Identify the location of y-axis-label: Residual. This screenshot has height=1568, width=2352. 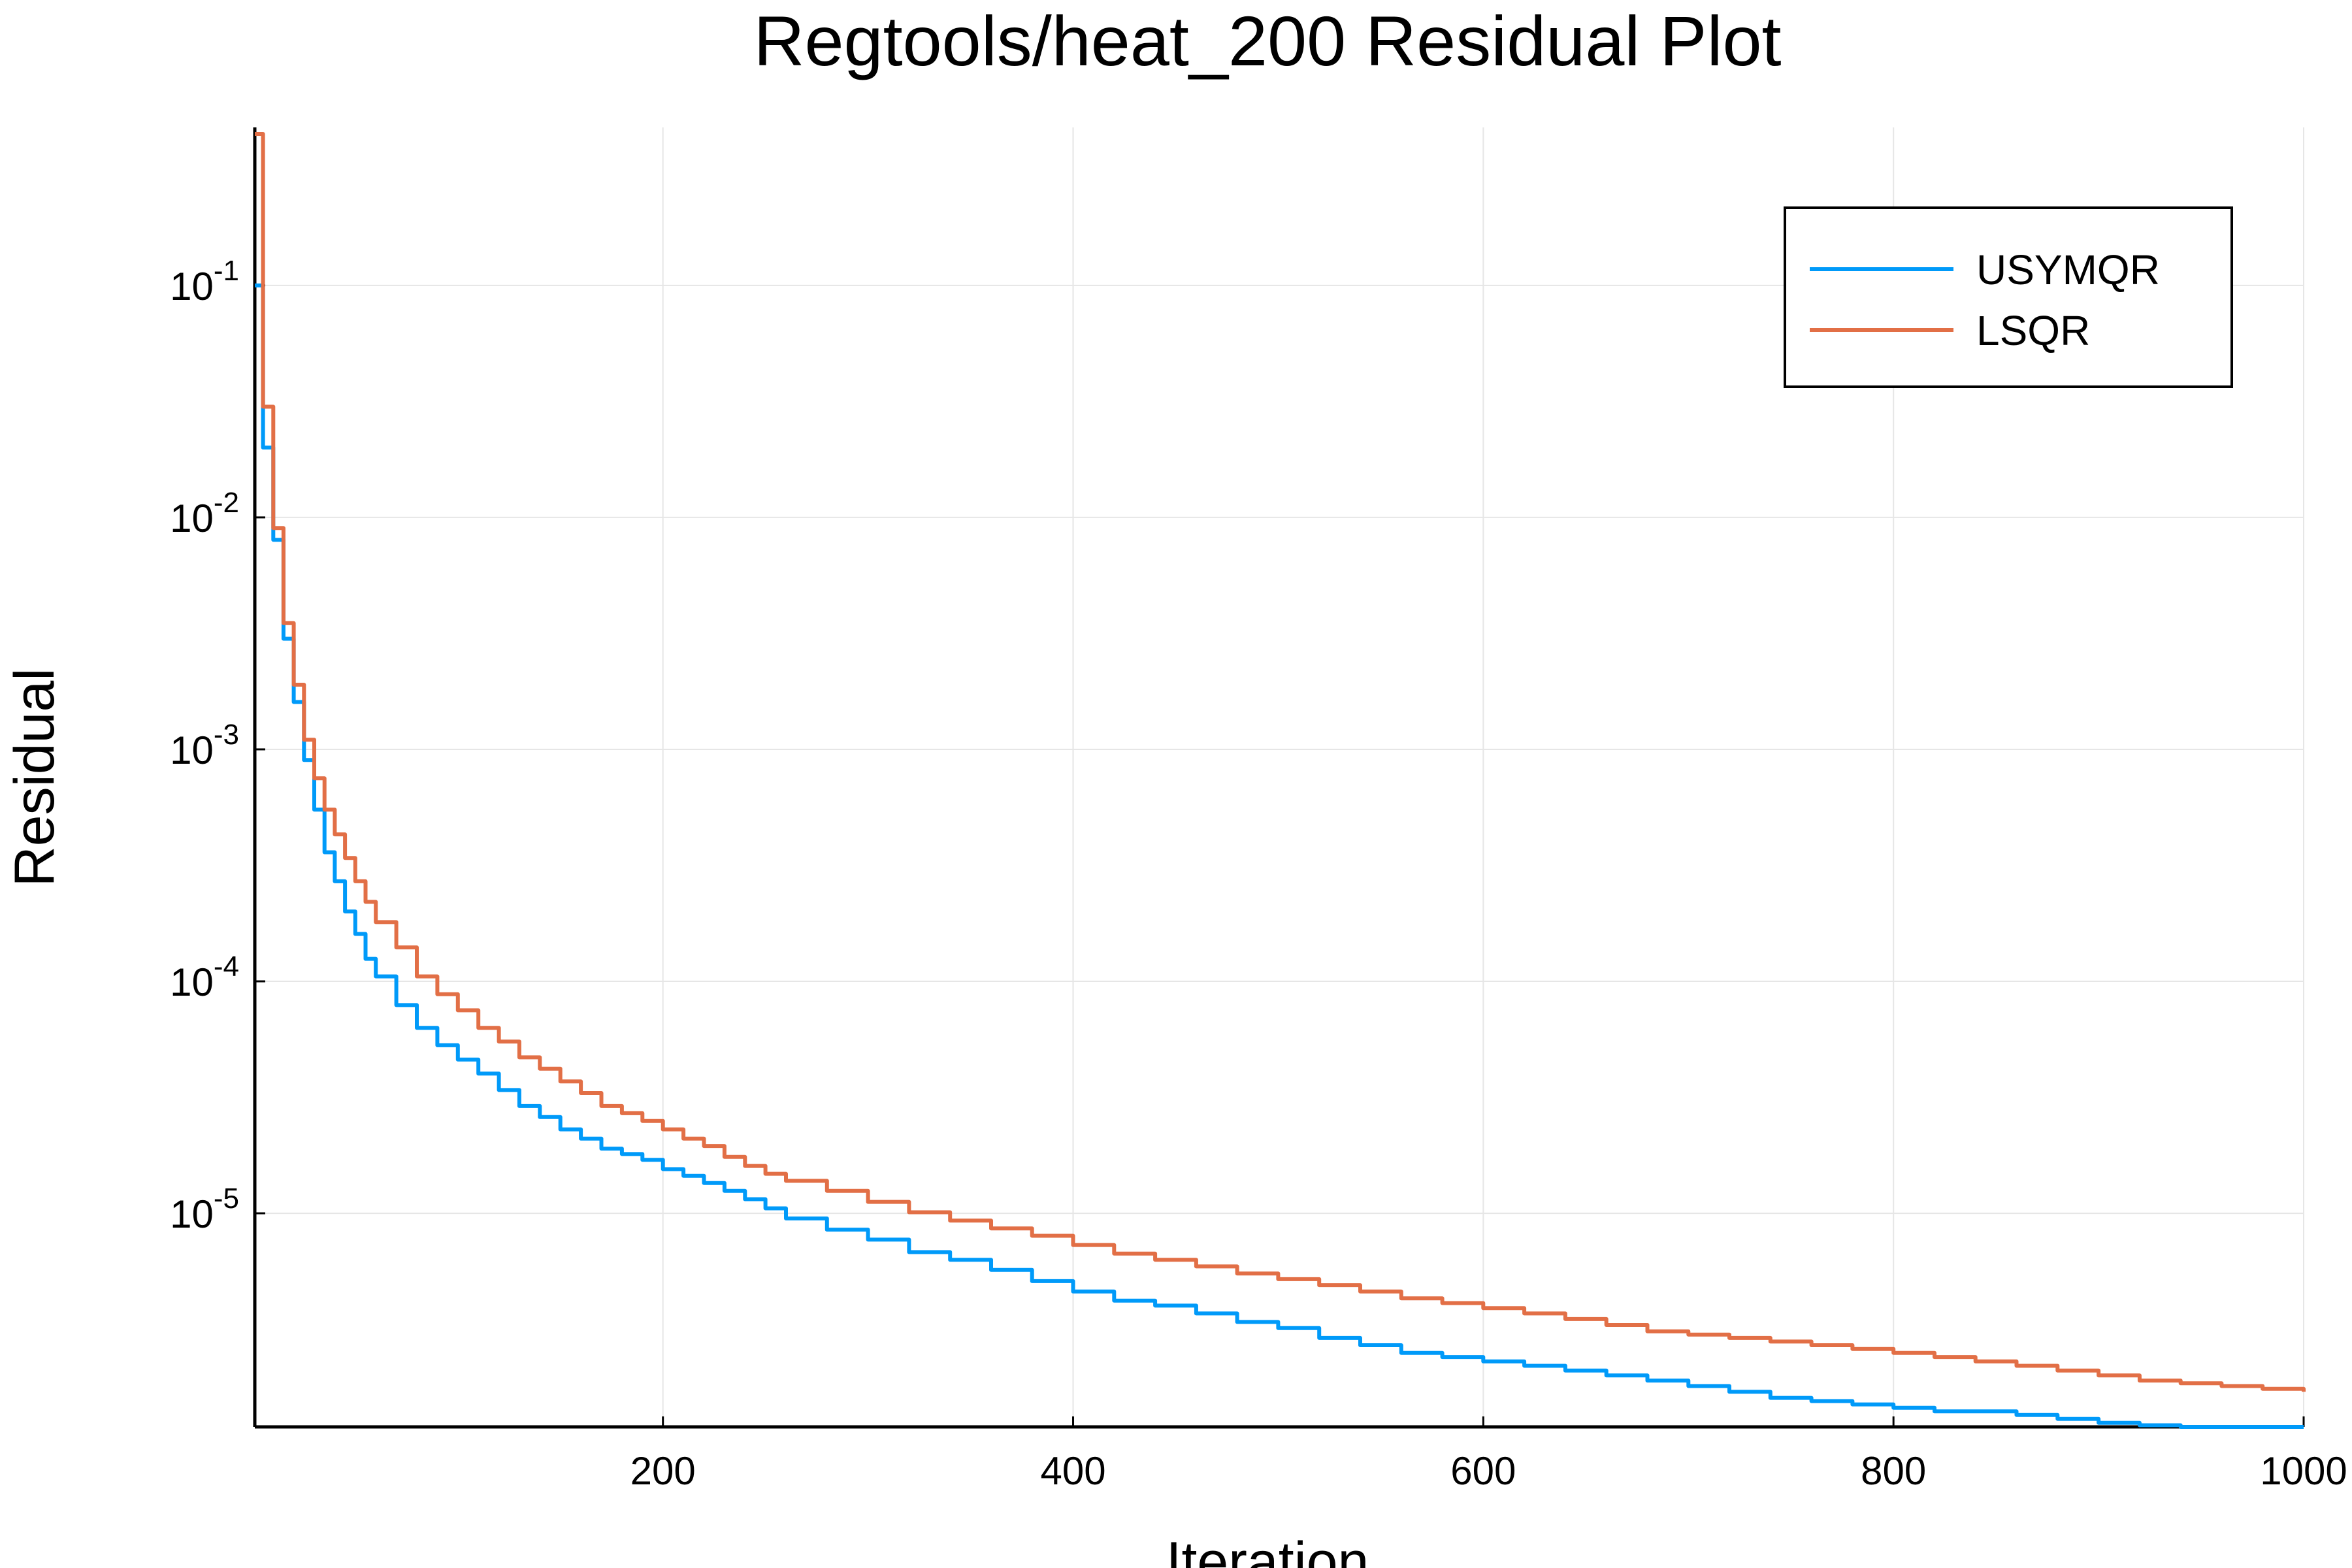
(34, 777).